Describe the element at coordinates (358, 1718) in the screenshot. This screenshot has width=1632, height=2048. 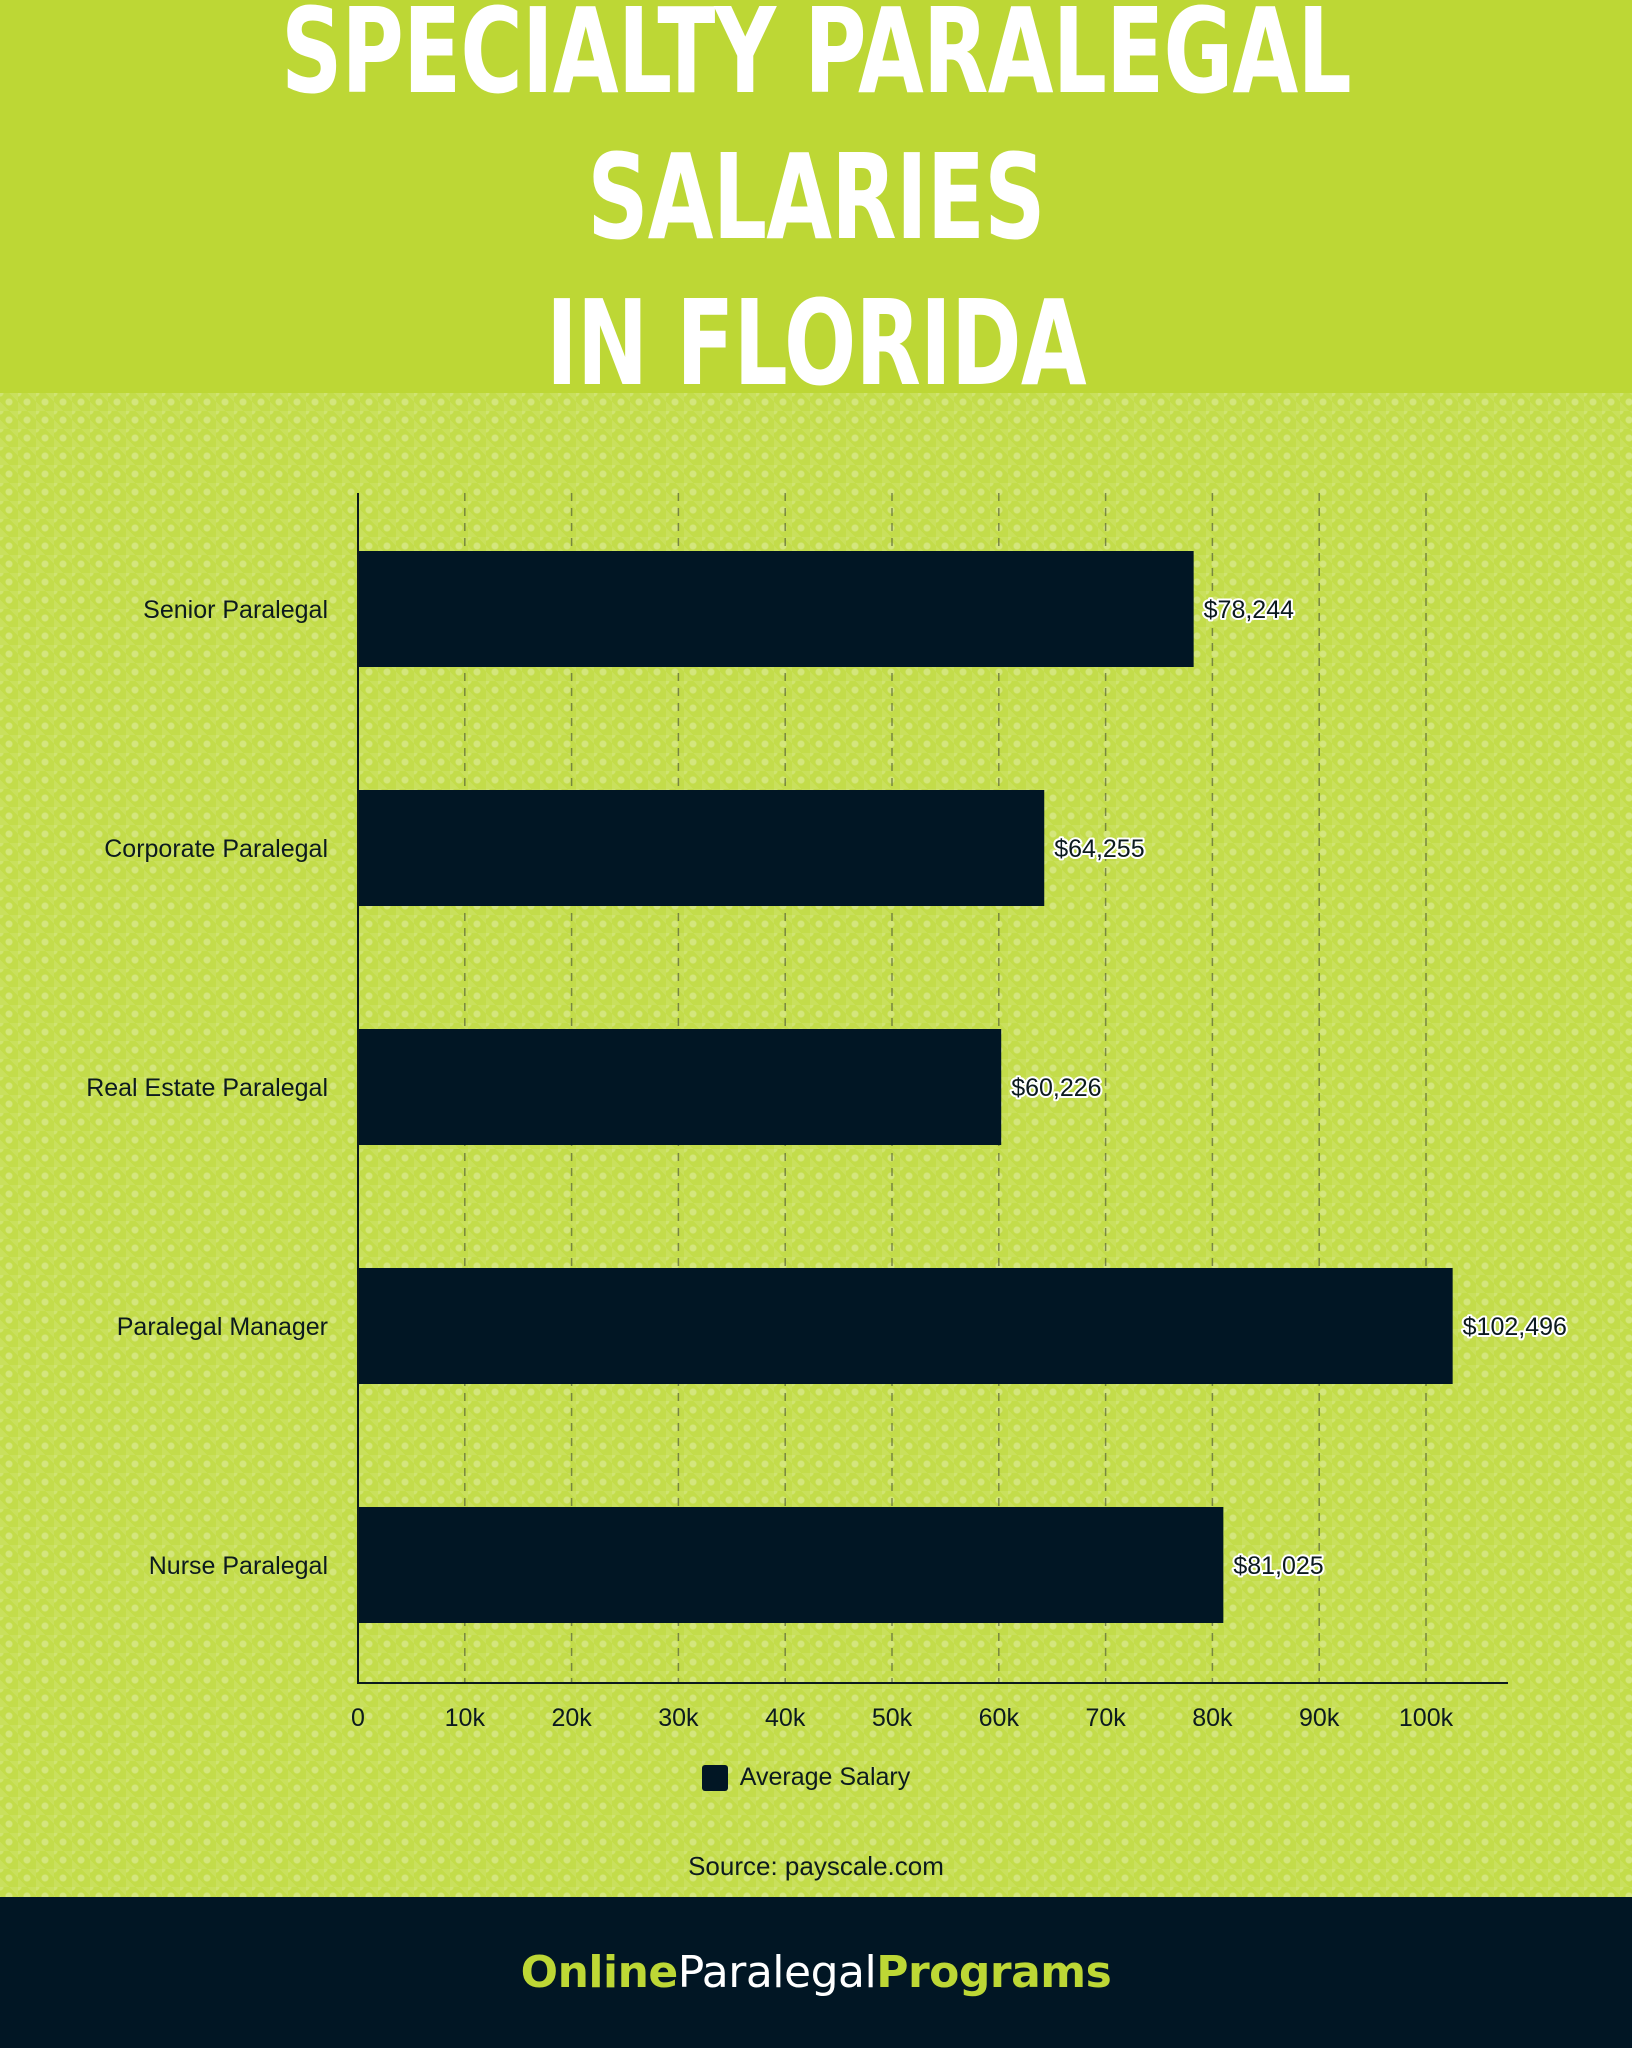
I see `x-tick-label: 0` at that location.